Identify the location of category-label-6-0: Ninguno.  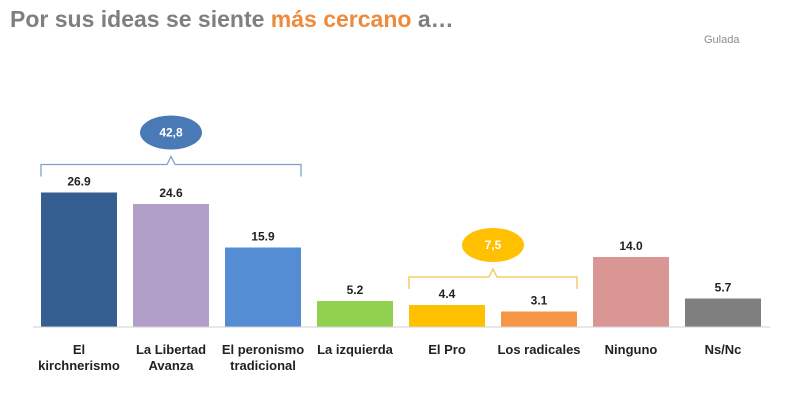
(631, 349).